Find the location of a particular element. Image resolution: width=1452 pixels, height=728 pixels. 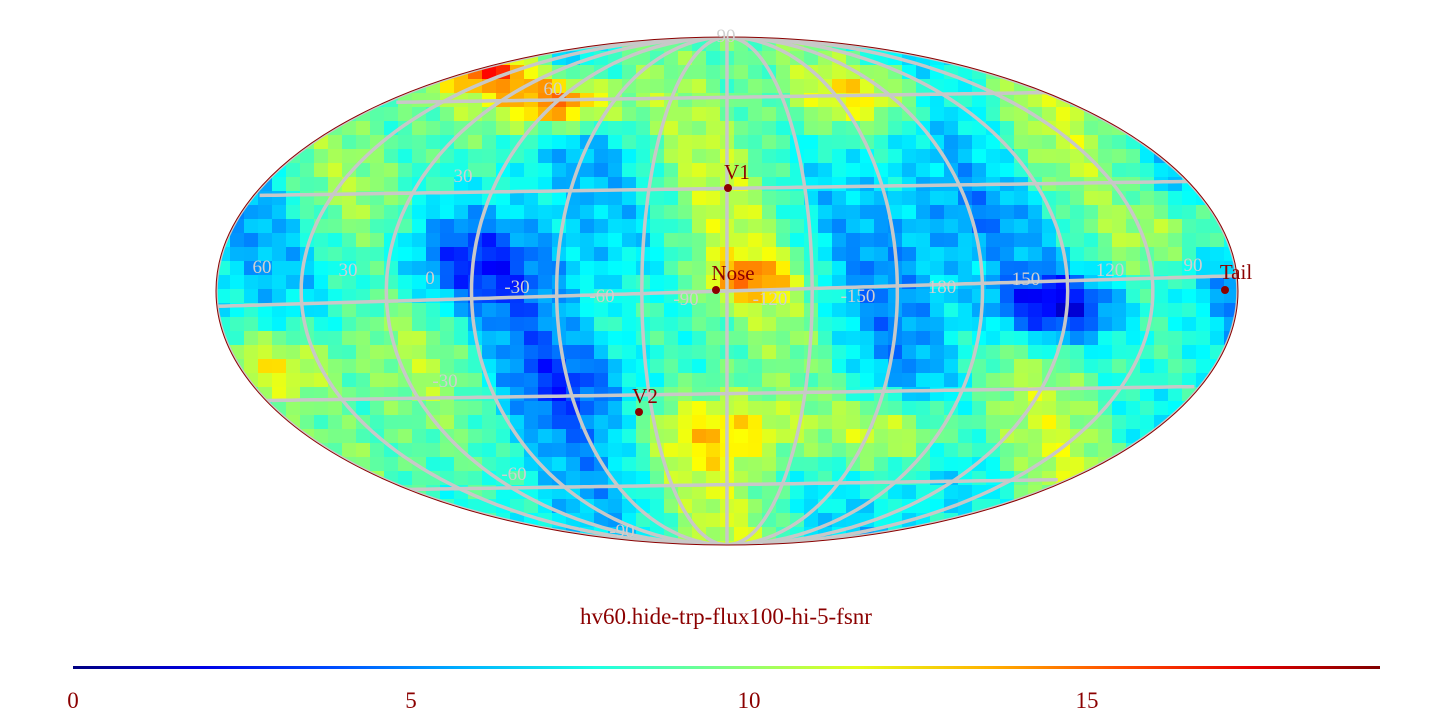

marker-tail-label: Tail is located at coordinates (1236, 272).